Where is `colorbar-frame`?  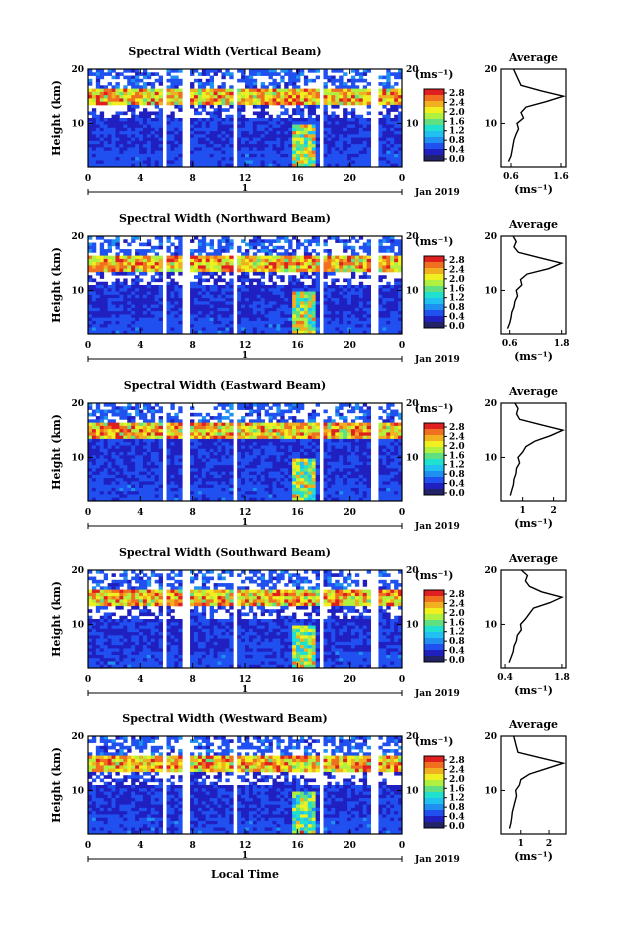
colorbar-frame is located at coordinates (434, 292).